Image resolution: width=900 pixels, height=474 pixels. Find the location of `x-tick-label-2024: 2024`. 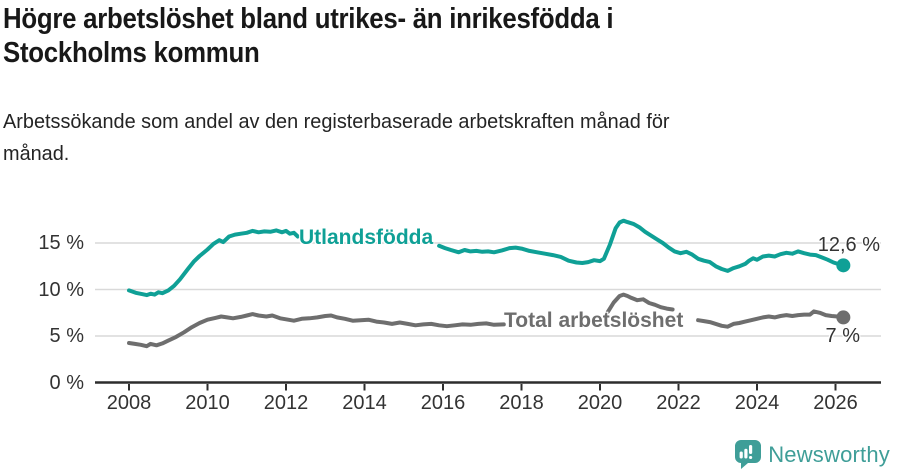

x-tick-label-2024: 2024 is located at coordinates (757, 403).